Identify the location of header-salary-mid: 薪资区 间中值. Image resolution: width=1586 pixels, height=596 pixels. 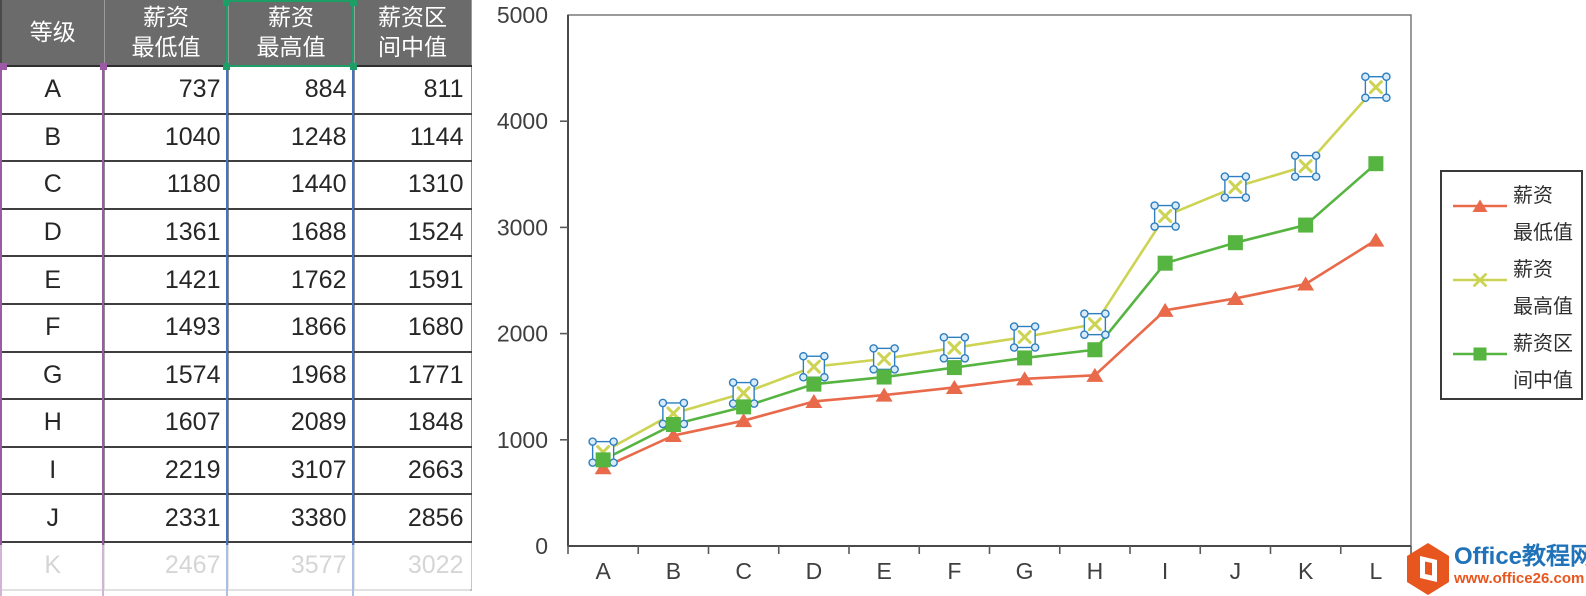
(413, 33).